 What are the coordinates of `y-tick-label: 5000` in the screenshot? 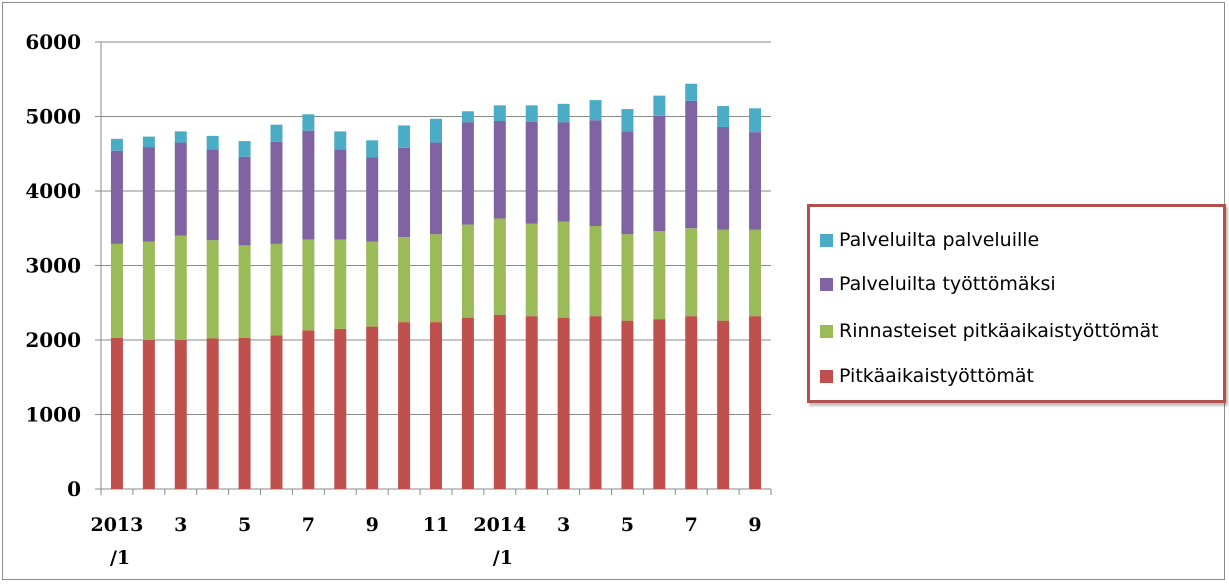 It's located at (53, 117).